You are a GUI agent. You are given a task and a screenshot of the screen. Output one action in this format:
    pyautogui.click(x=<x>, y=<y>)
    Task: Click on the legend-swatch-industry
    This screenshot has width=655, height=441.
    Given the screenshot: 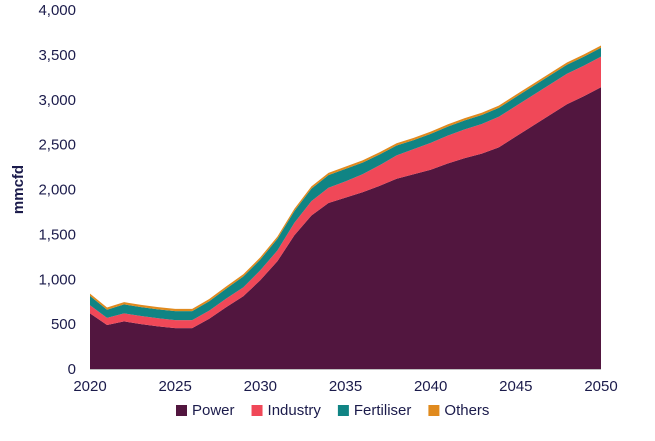 What is the action you would take?
    pyautogui.click(x=257, y=410)
    